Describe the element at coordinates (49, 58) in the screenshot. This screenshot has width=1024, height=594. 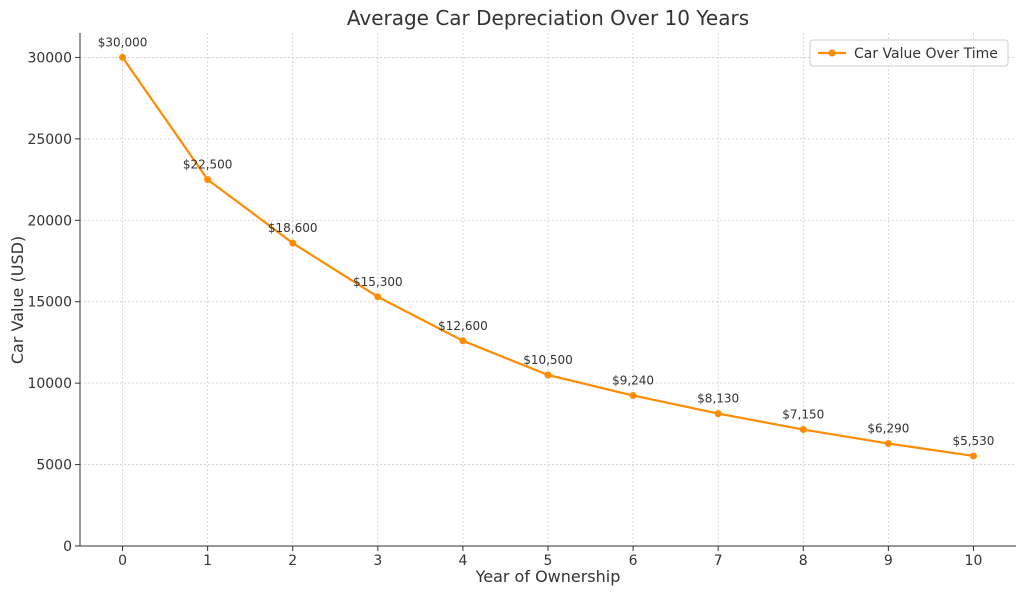
I see `y-tick-label: 30000` at that location.